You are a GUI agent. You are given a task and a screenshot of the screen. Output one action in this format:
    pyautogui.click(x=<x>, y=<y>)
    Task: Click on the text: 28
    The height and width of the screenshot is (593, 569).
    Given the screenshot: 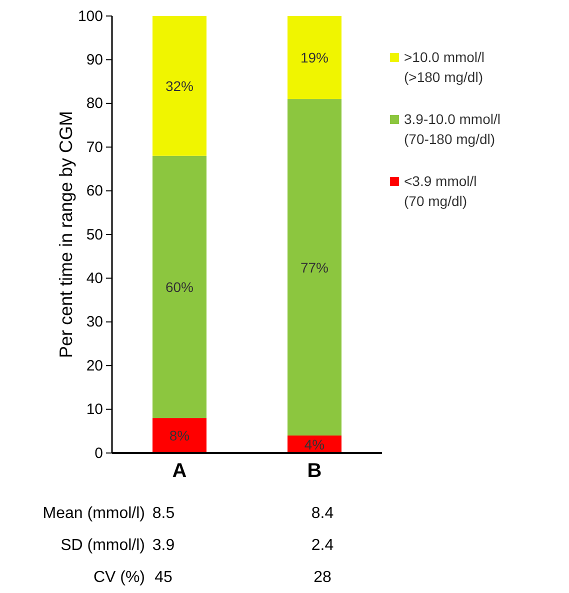 What is the action you would take?
    pyautogui.click(x=323, y=577)
    